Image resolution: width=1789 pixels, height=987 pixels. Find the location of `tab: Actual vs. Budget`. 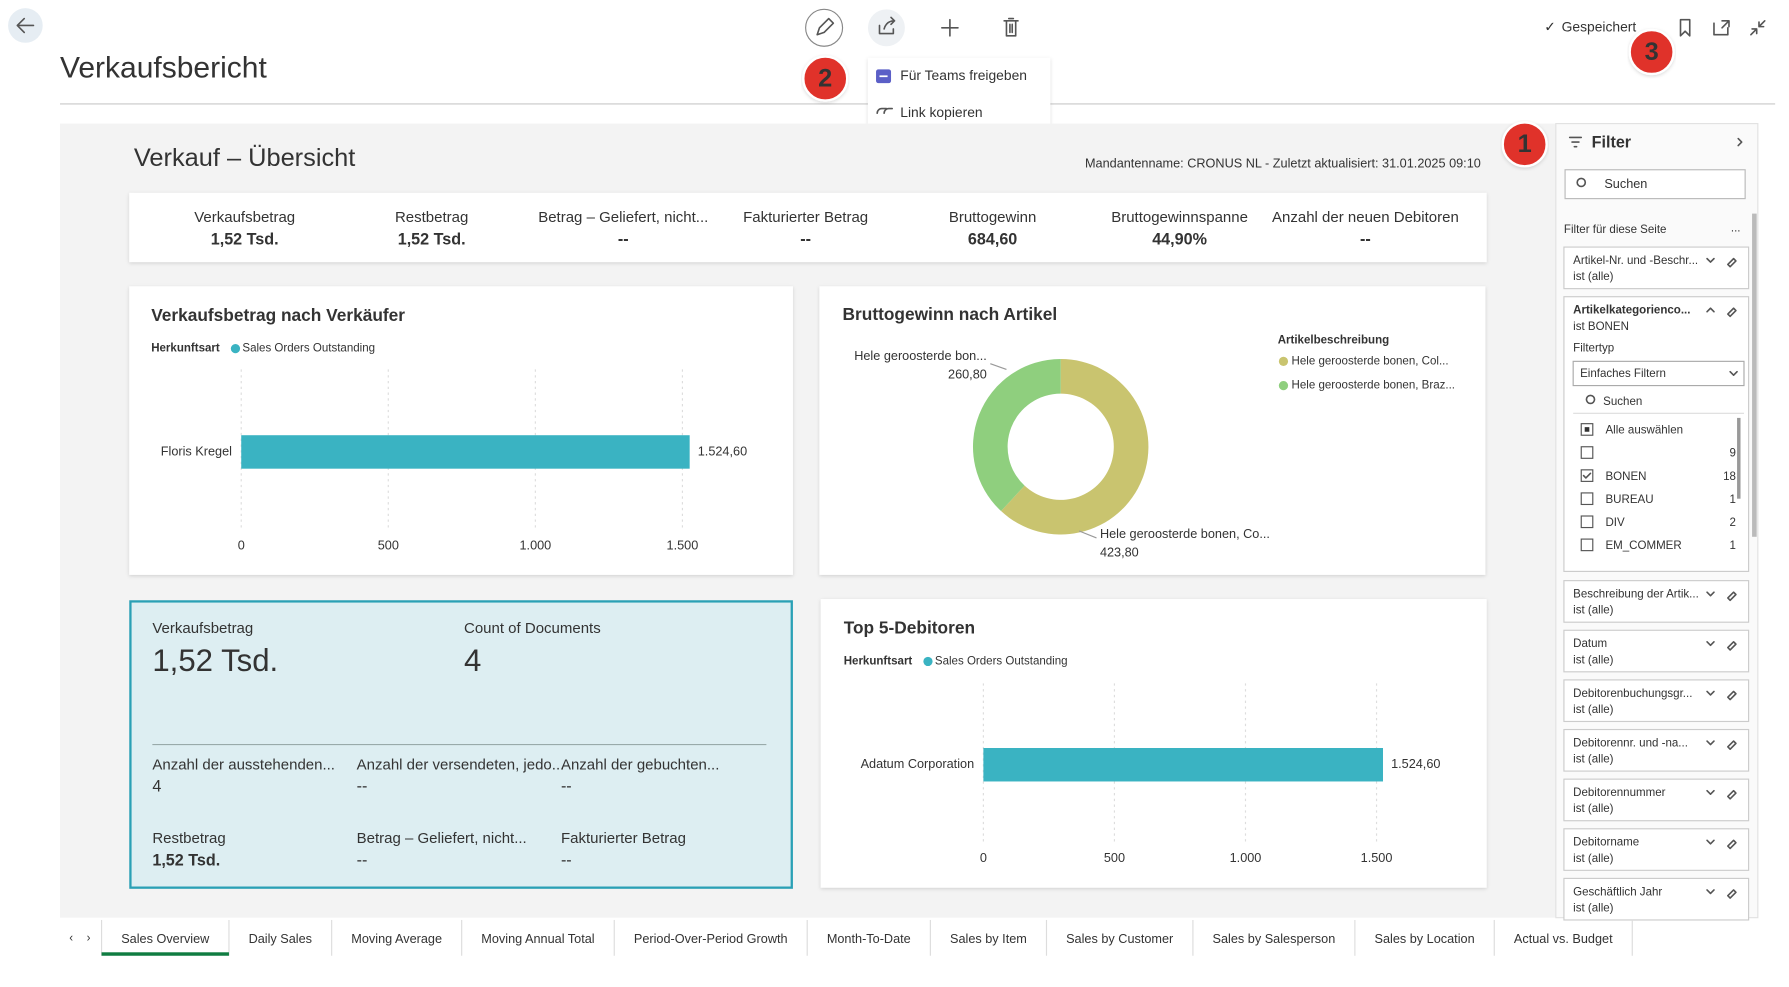

tab: Actual vs. Budget is located at coordinates (1563, 939).